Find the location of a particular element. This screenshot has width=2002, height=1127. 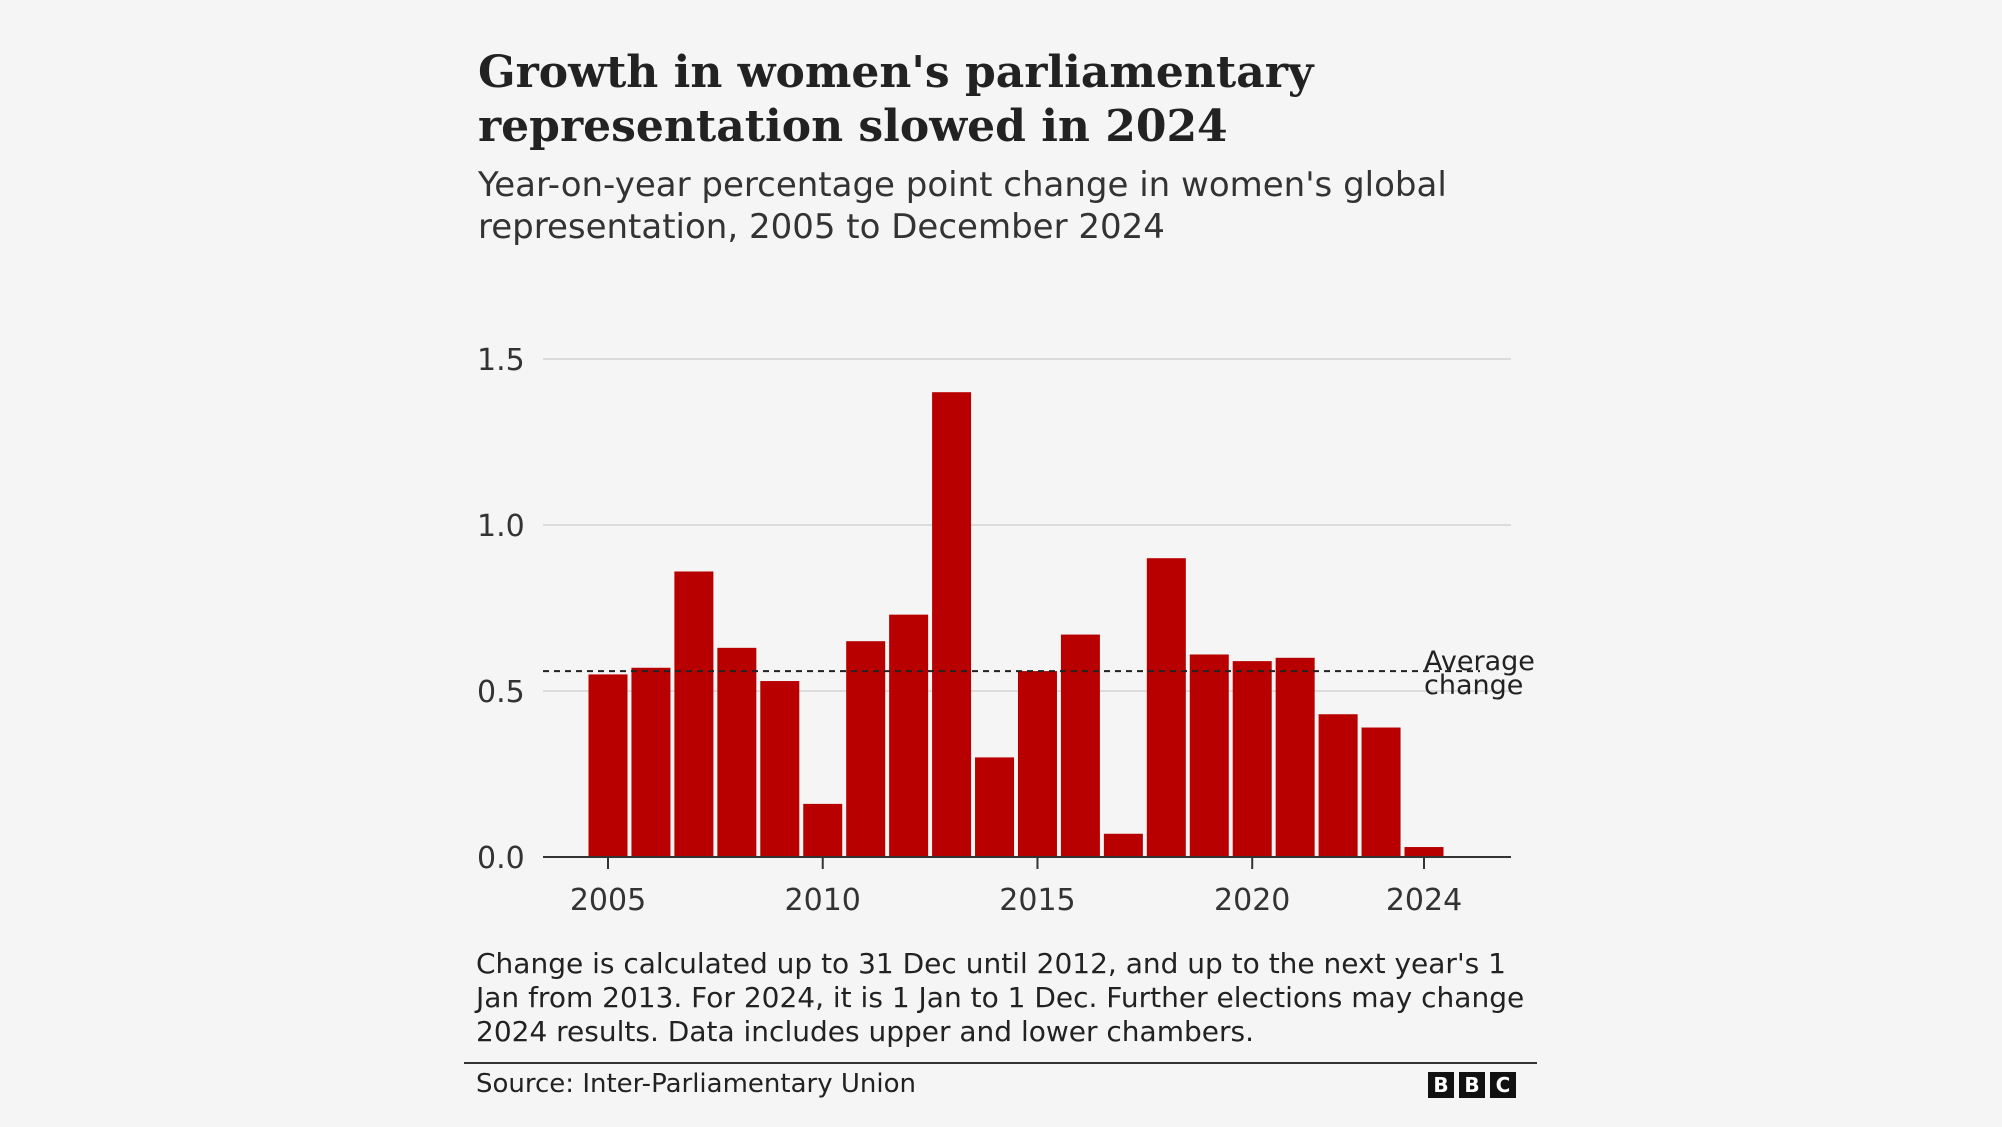

bar-2020 is located at coordinates (1252, 759).